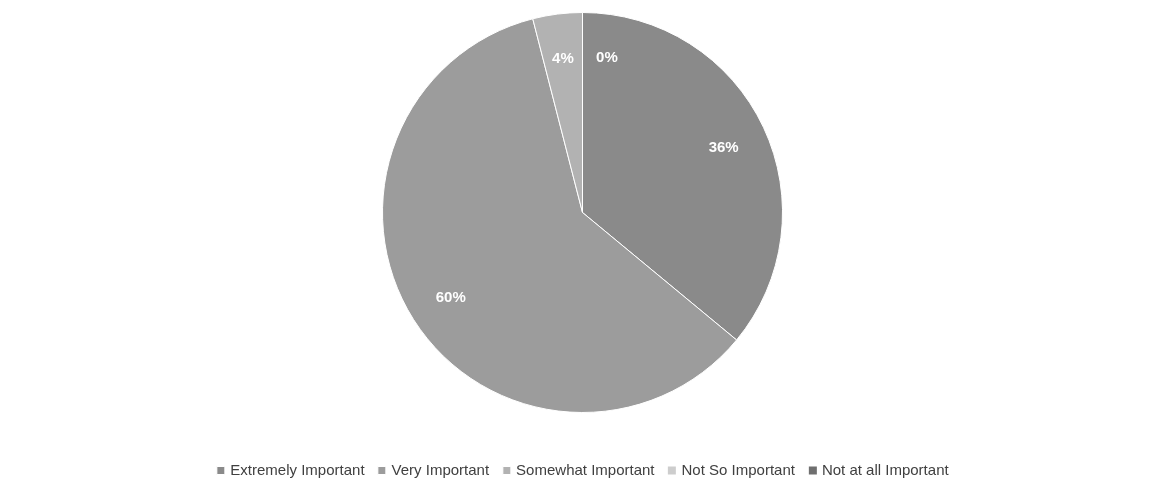  I want to click on legend-label: Not So Important, so click(738, 469).